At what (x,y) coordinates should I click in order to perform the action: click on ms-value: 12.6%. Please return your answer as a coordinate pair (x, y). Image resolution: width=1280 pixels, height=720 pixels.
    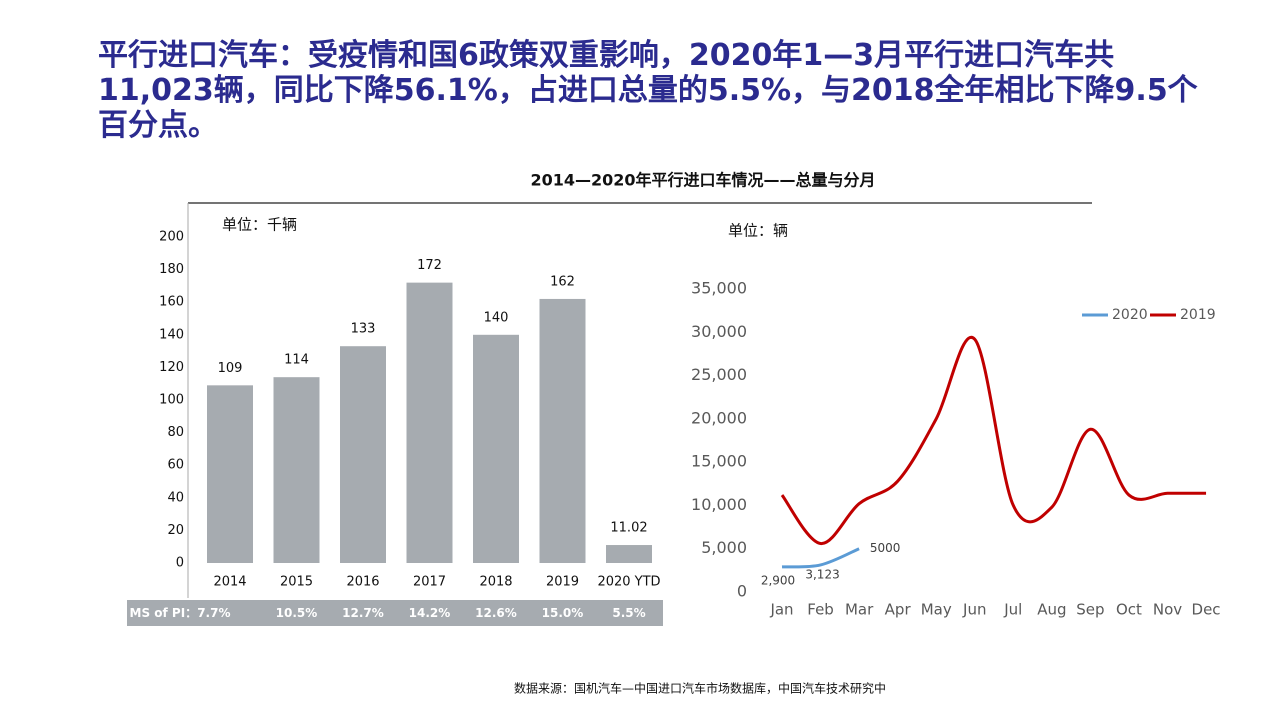
    Looking at the image, I should click on (496, 613).